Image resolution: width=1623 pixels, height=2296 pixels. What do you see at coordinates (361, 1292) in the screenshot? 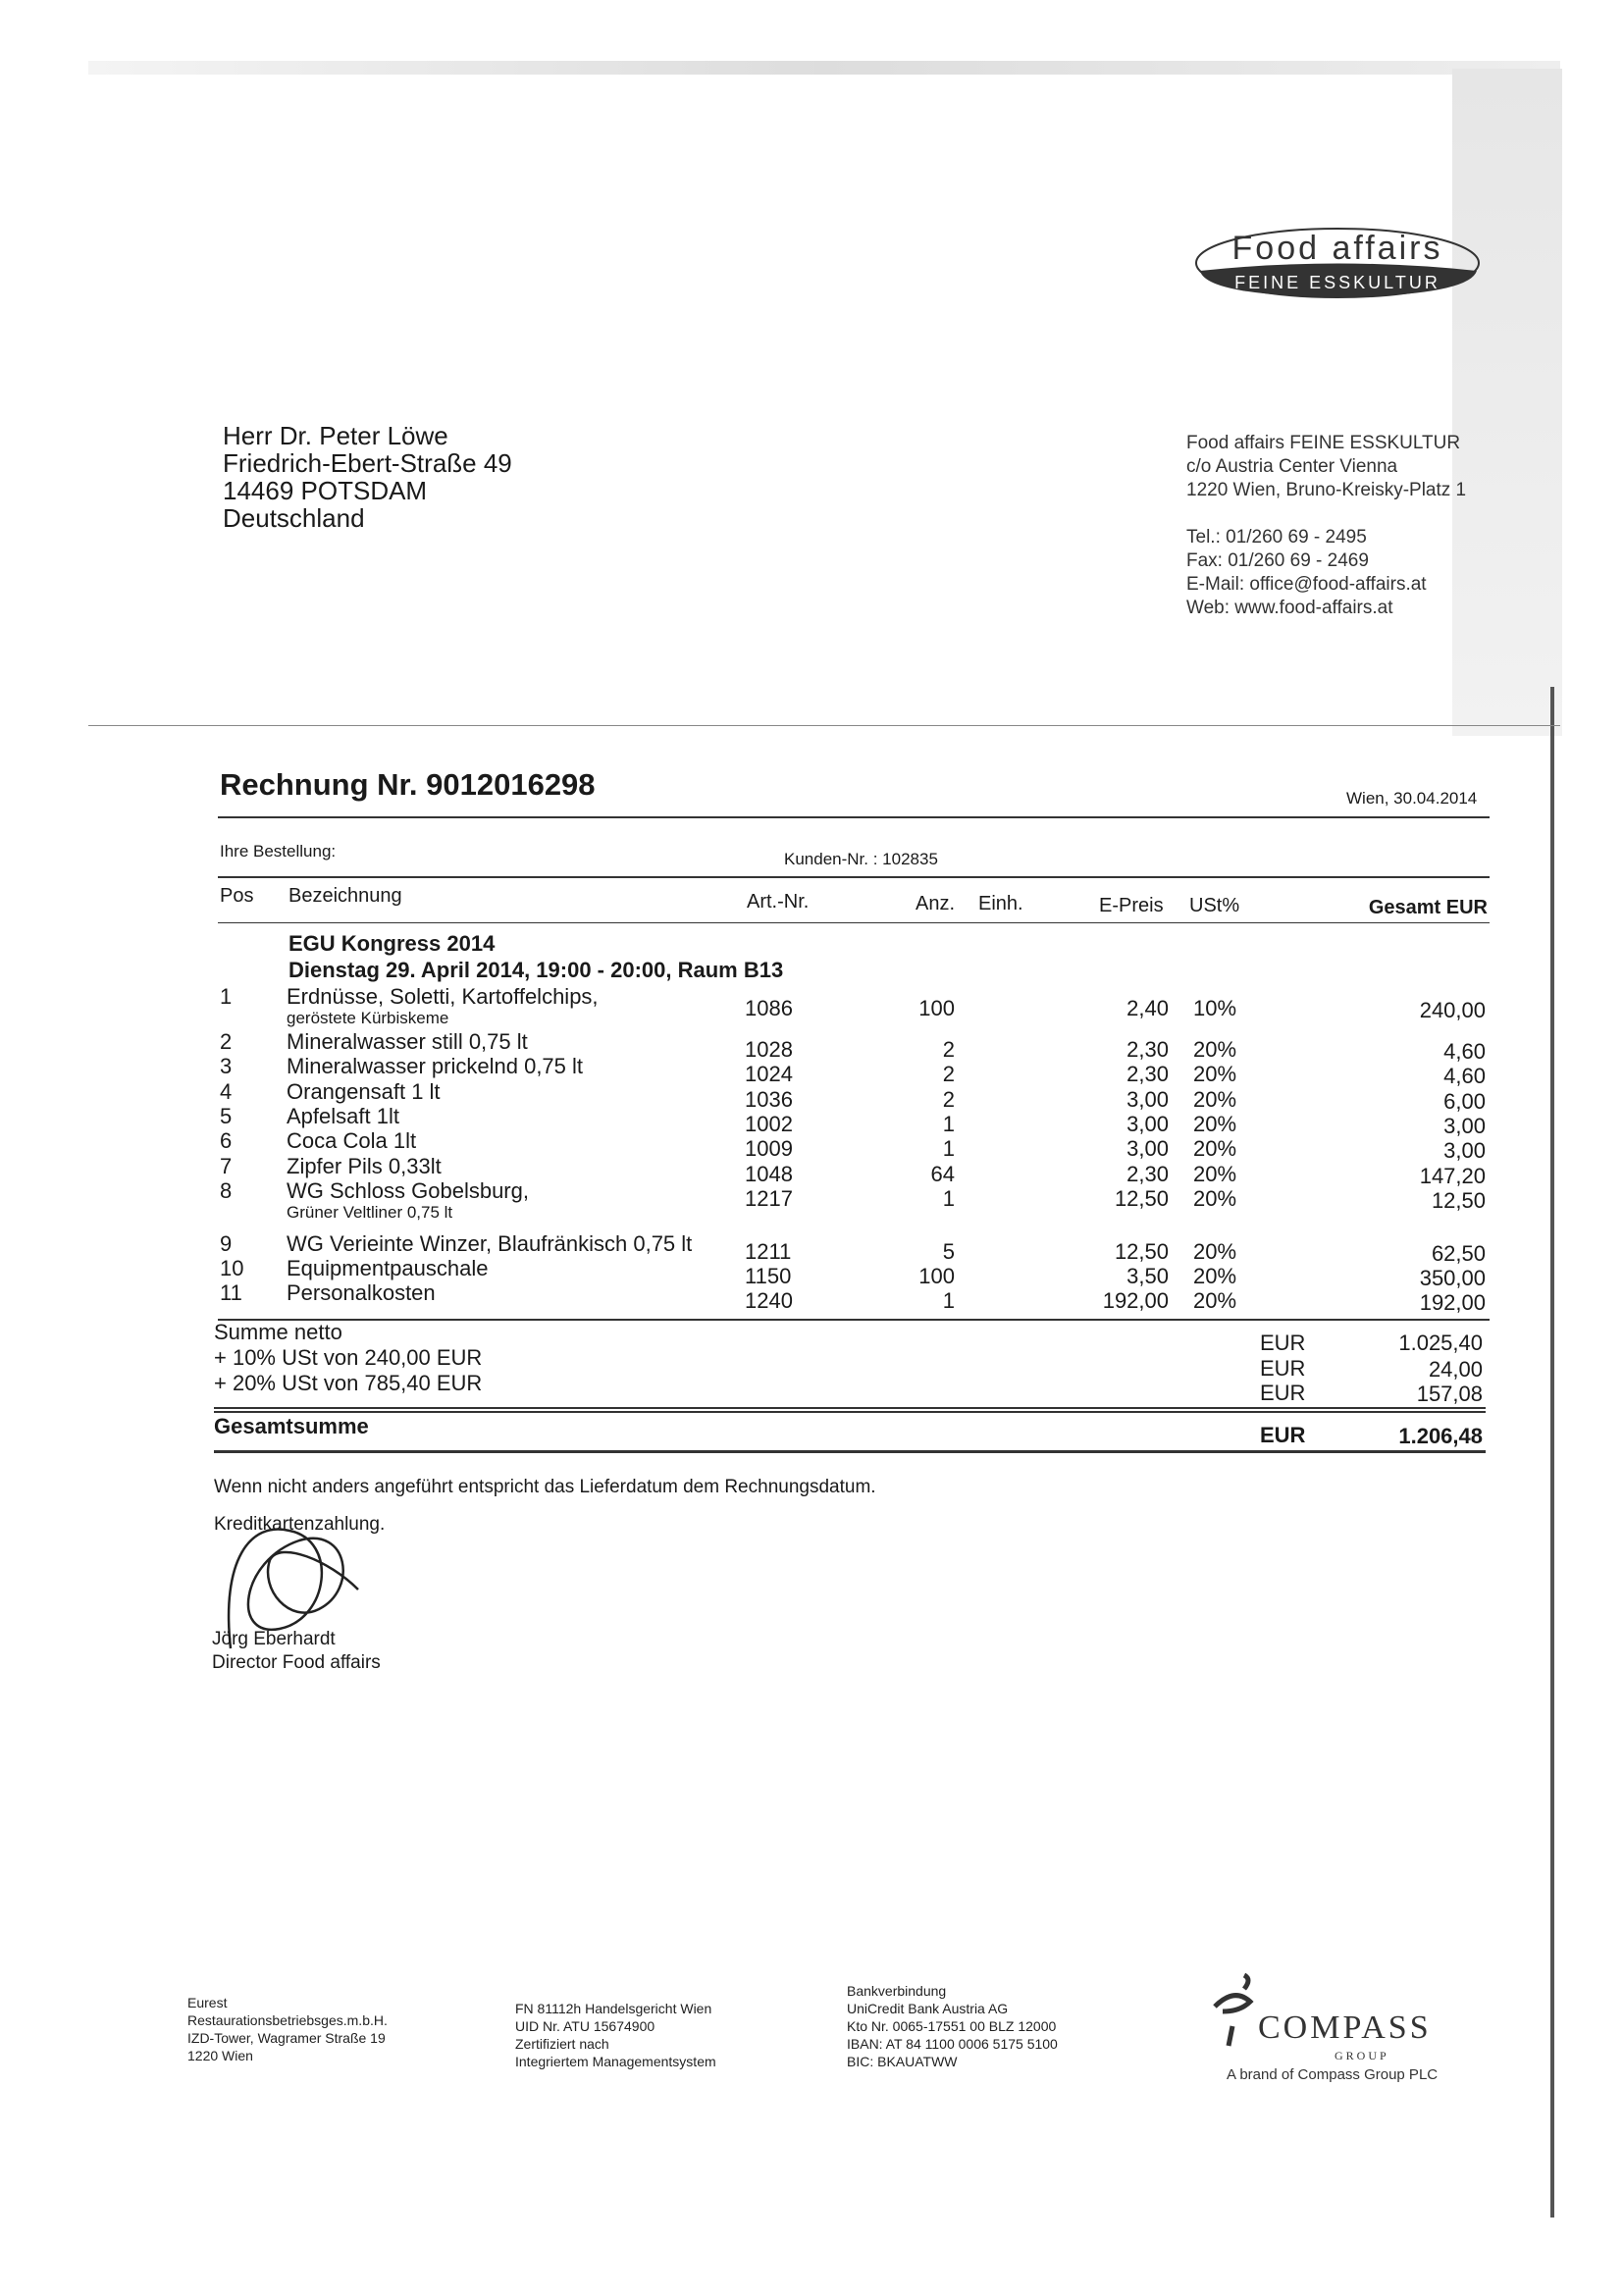
I see `cell-desc: Personalkosten` at bounding box center [361, 1292].